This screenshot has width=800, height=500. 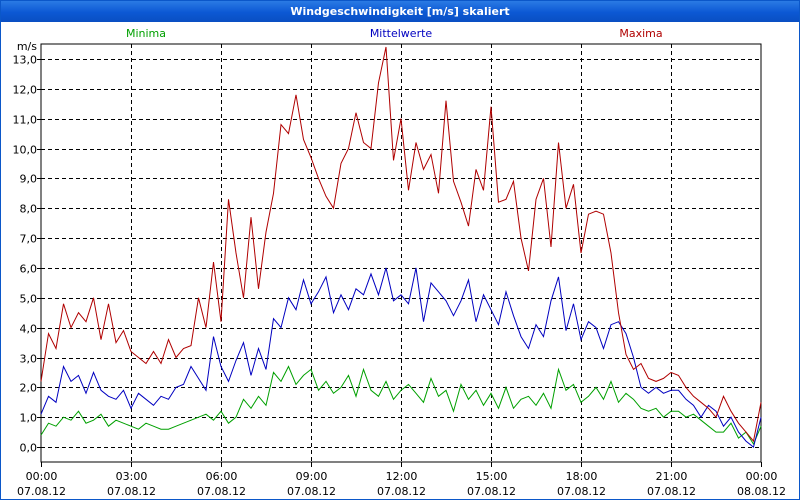 I want to click on y-tick-label: 2,0, so click(x=29, y=388).